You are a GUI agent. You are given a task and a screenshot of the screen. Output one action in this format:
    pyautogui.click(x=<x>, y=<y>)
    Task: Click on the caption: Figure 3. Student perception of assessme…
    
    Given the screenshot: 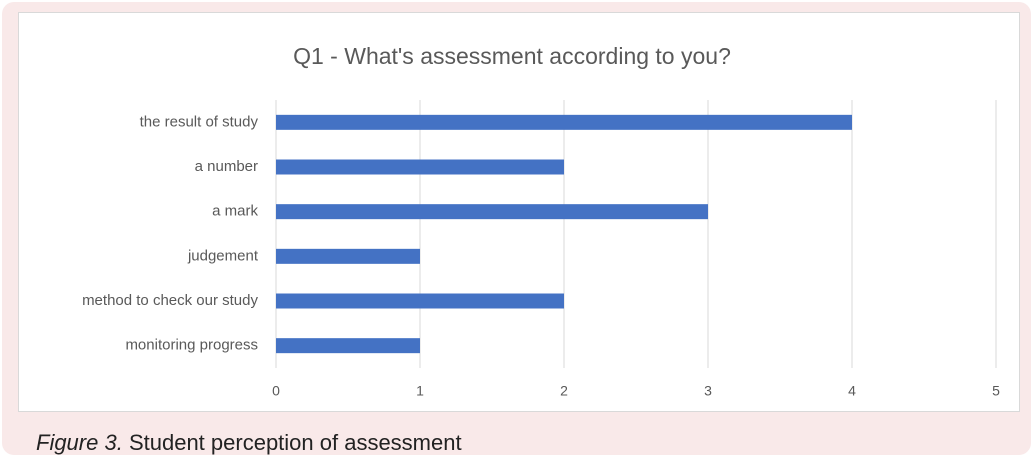 What is the action you would take?
    pyautogui.click(x=249, y=443)
    